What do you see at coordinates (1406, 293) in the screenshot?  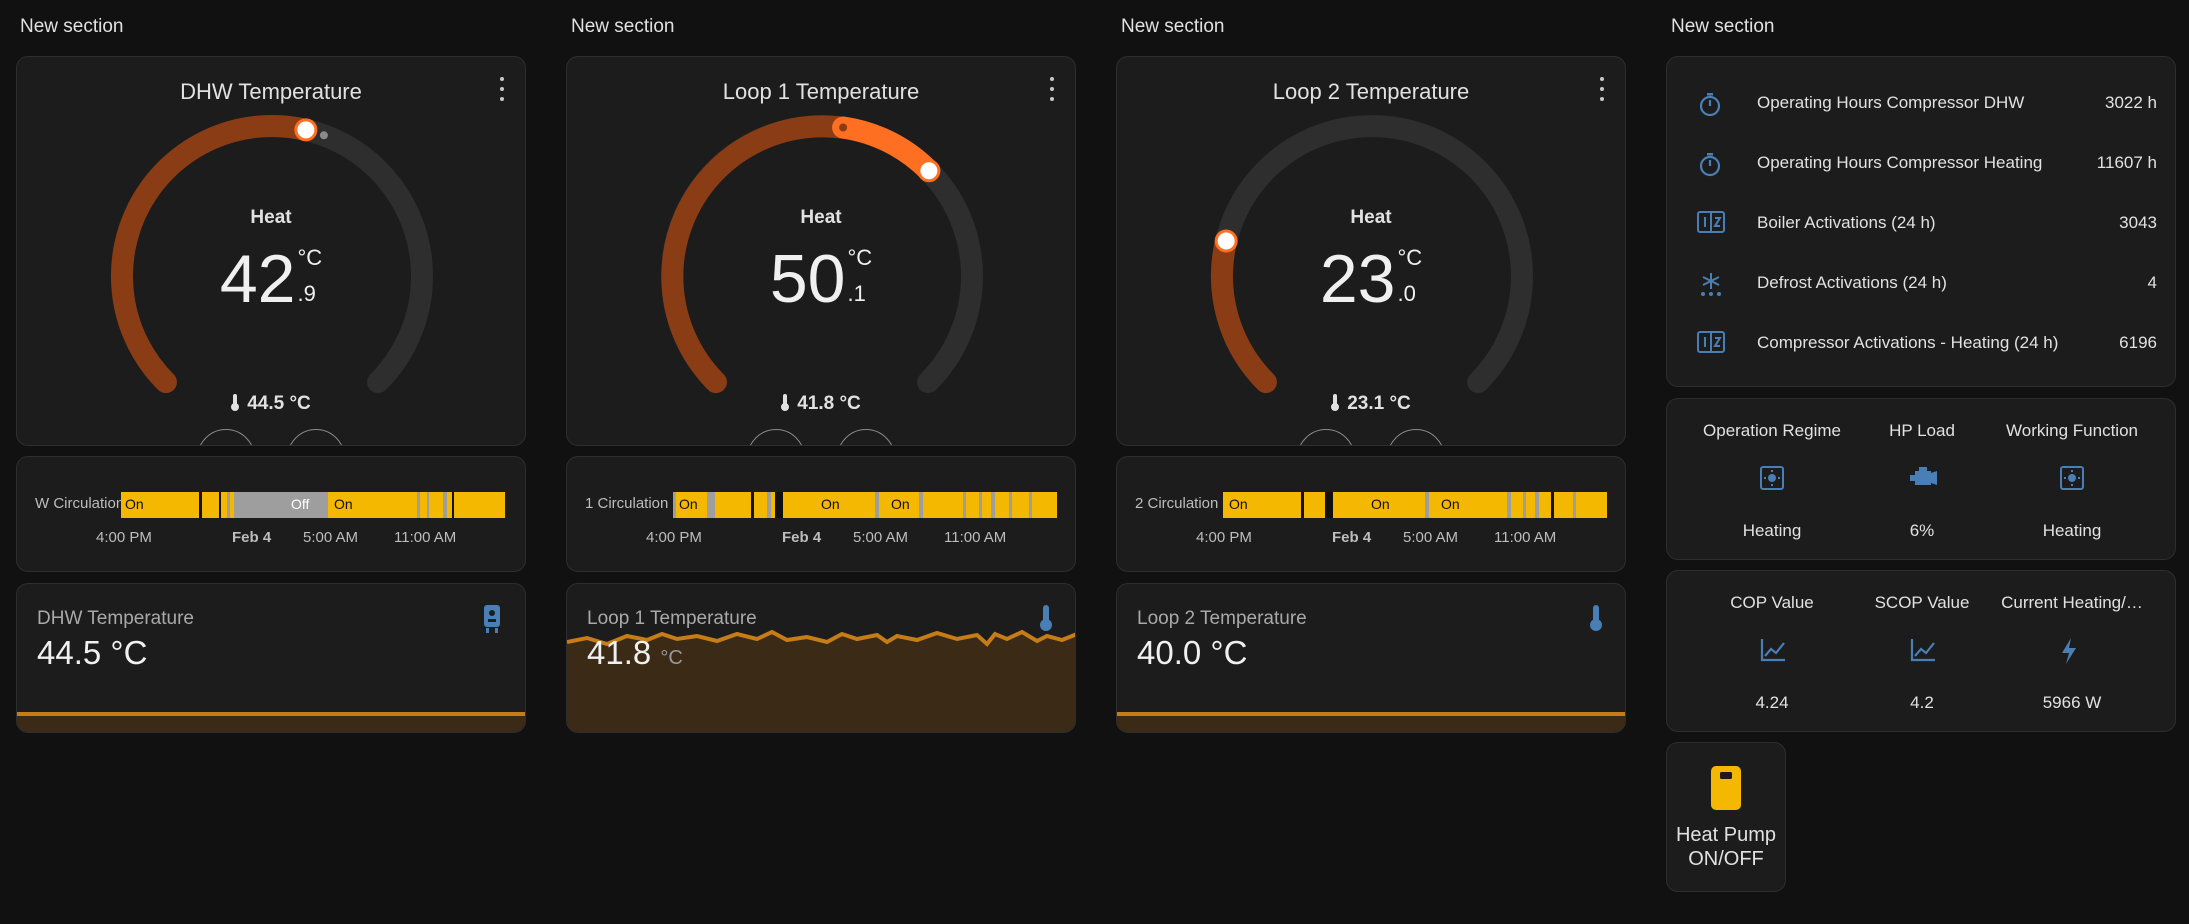 I see `target-temperature-decimal: .0` at bounding box center [1406, 293].